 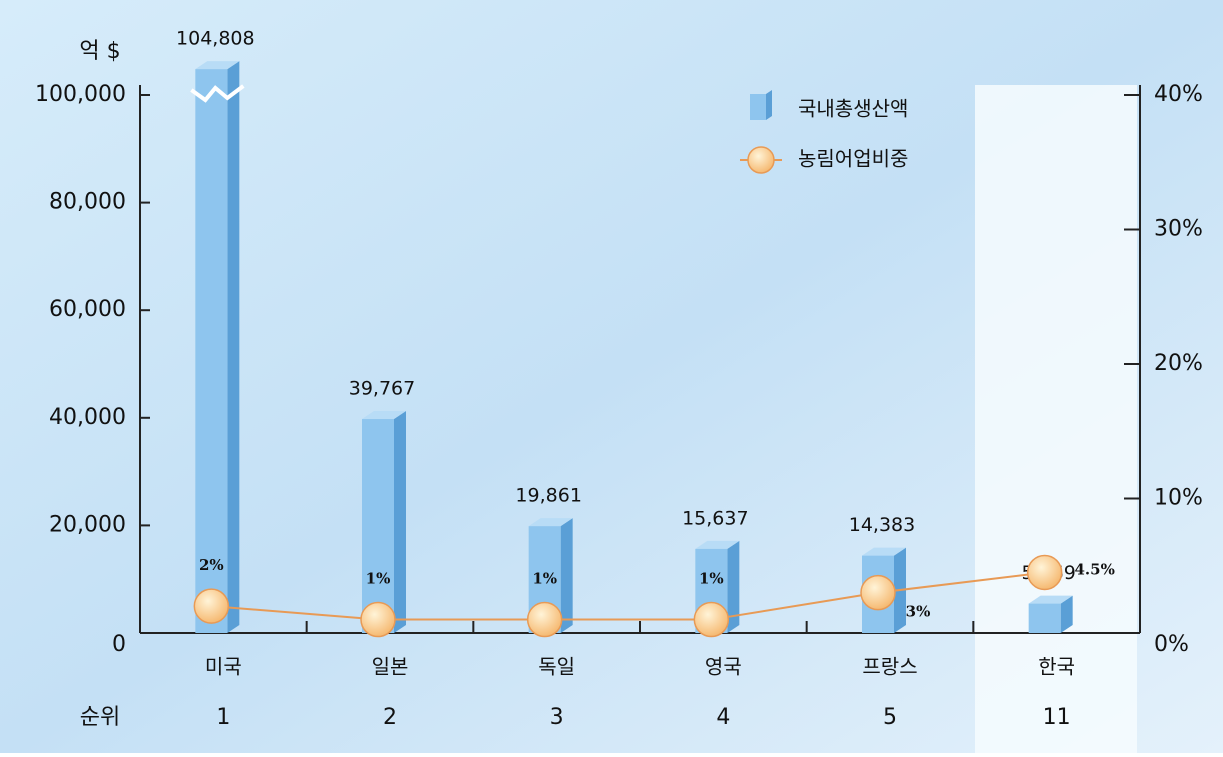 What do you see at coordinates (1171, 644) in the screenshot?
I see `y2-tick-label: 0%` at bounding box center [1171, 644].